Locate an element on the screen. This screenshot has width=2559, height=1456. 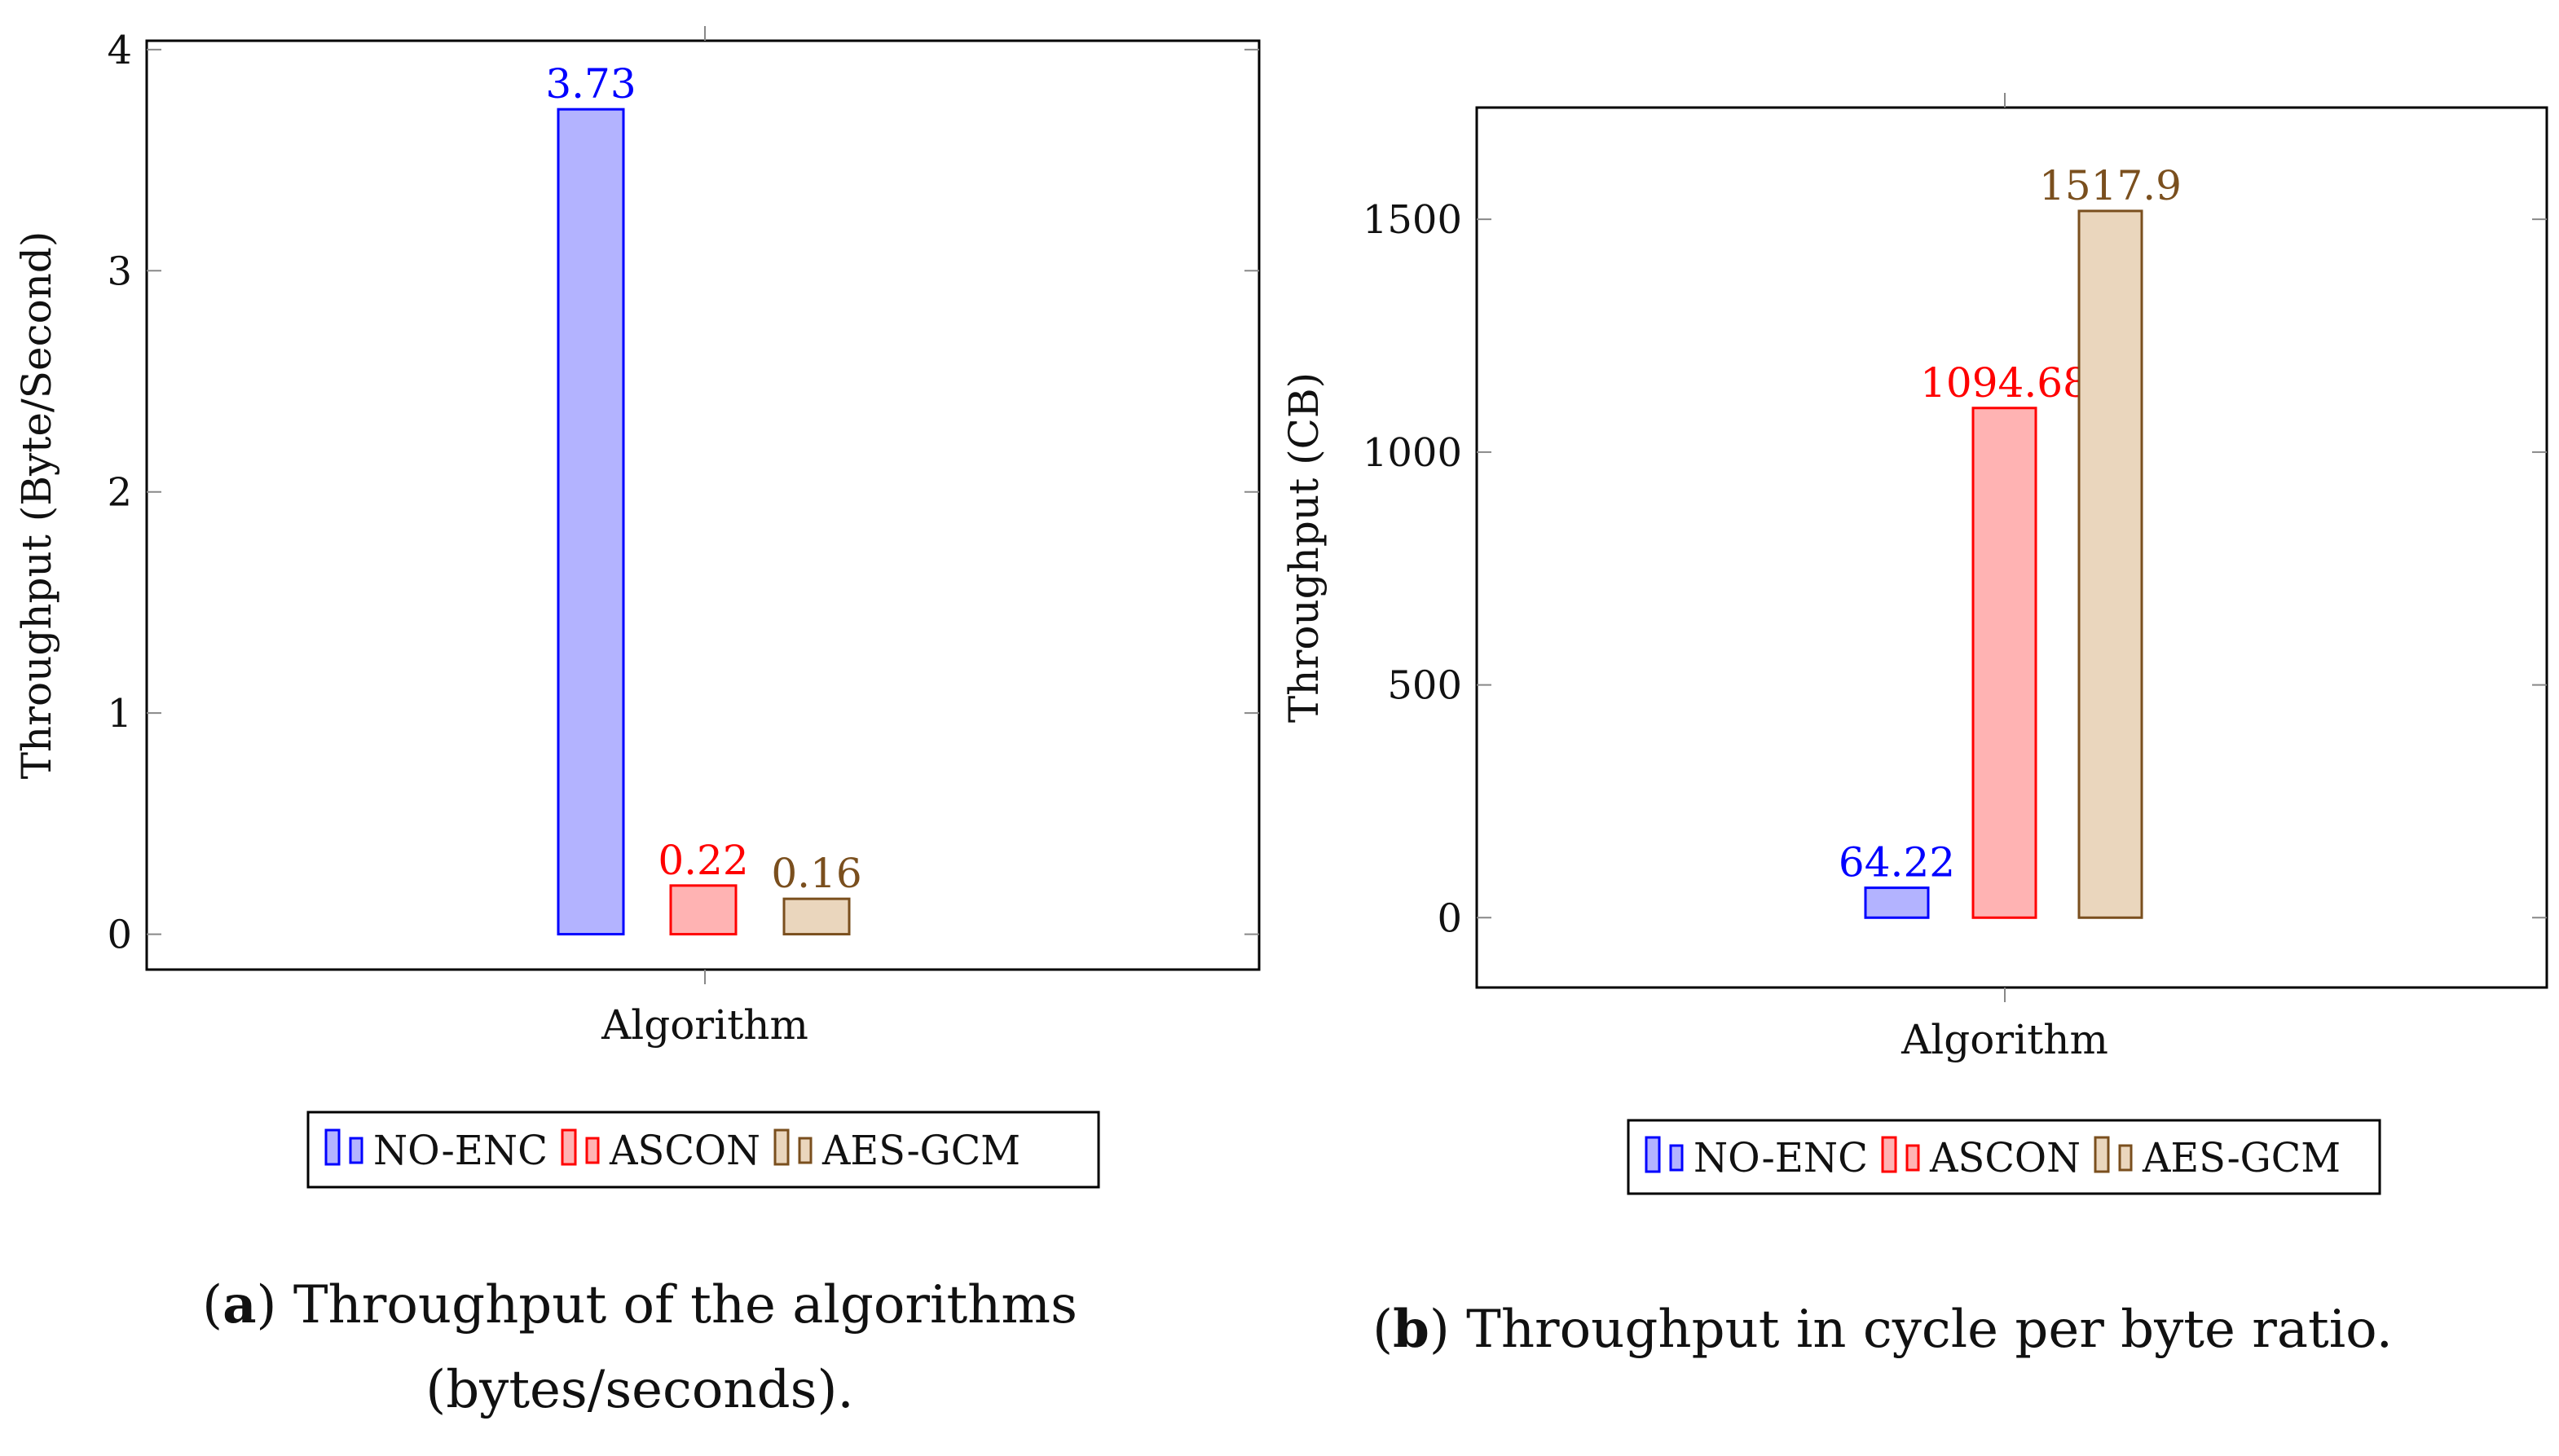
chart-b-legend-box is located at coordinates (2004, 1157).